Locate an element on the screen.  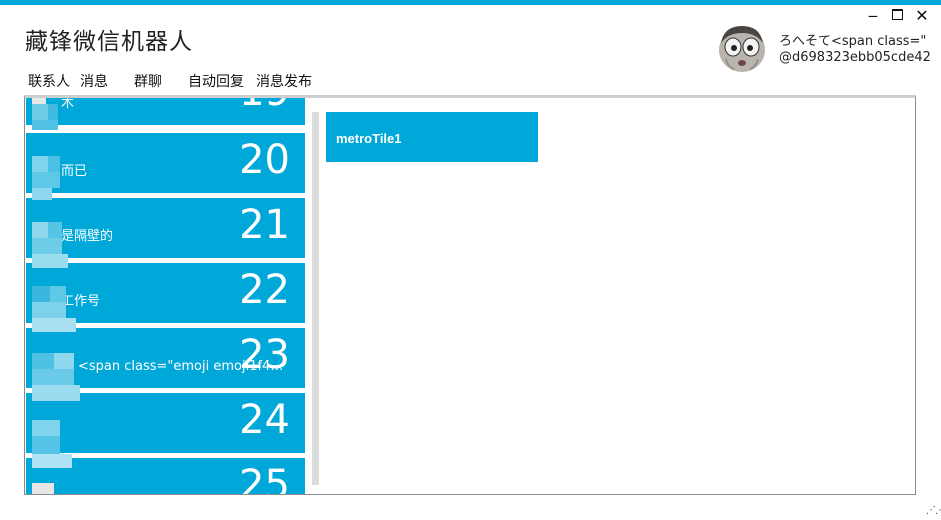
resize-grip-icon: ⋰⋰ is located at coordinates (933, 510).